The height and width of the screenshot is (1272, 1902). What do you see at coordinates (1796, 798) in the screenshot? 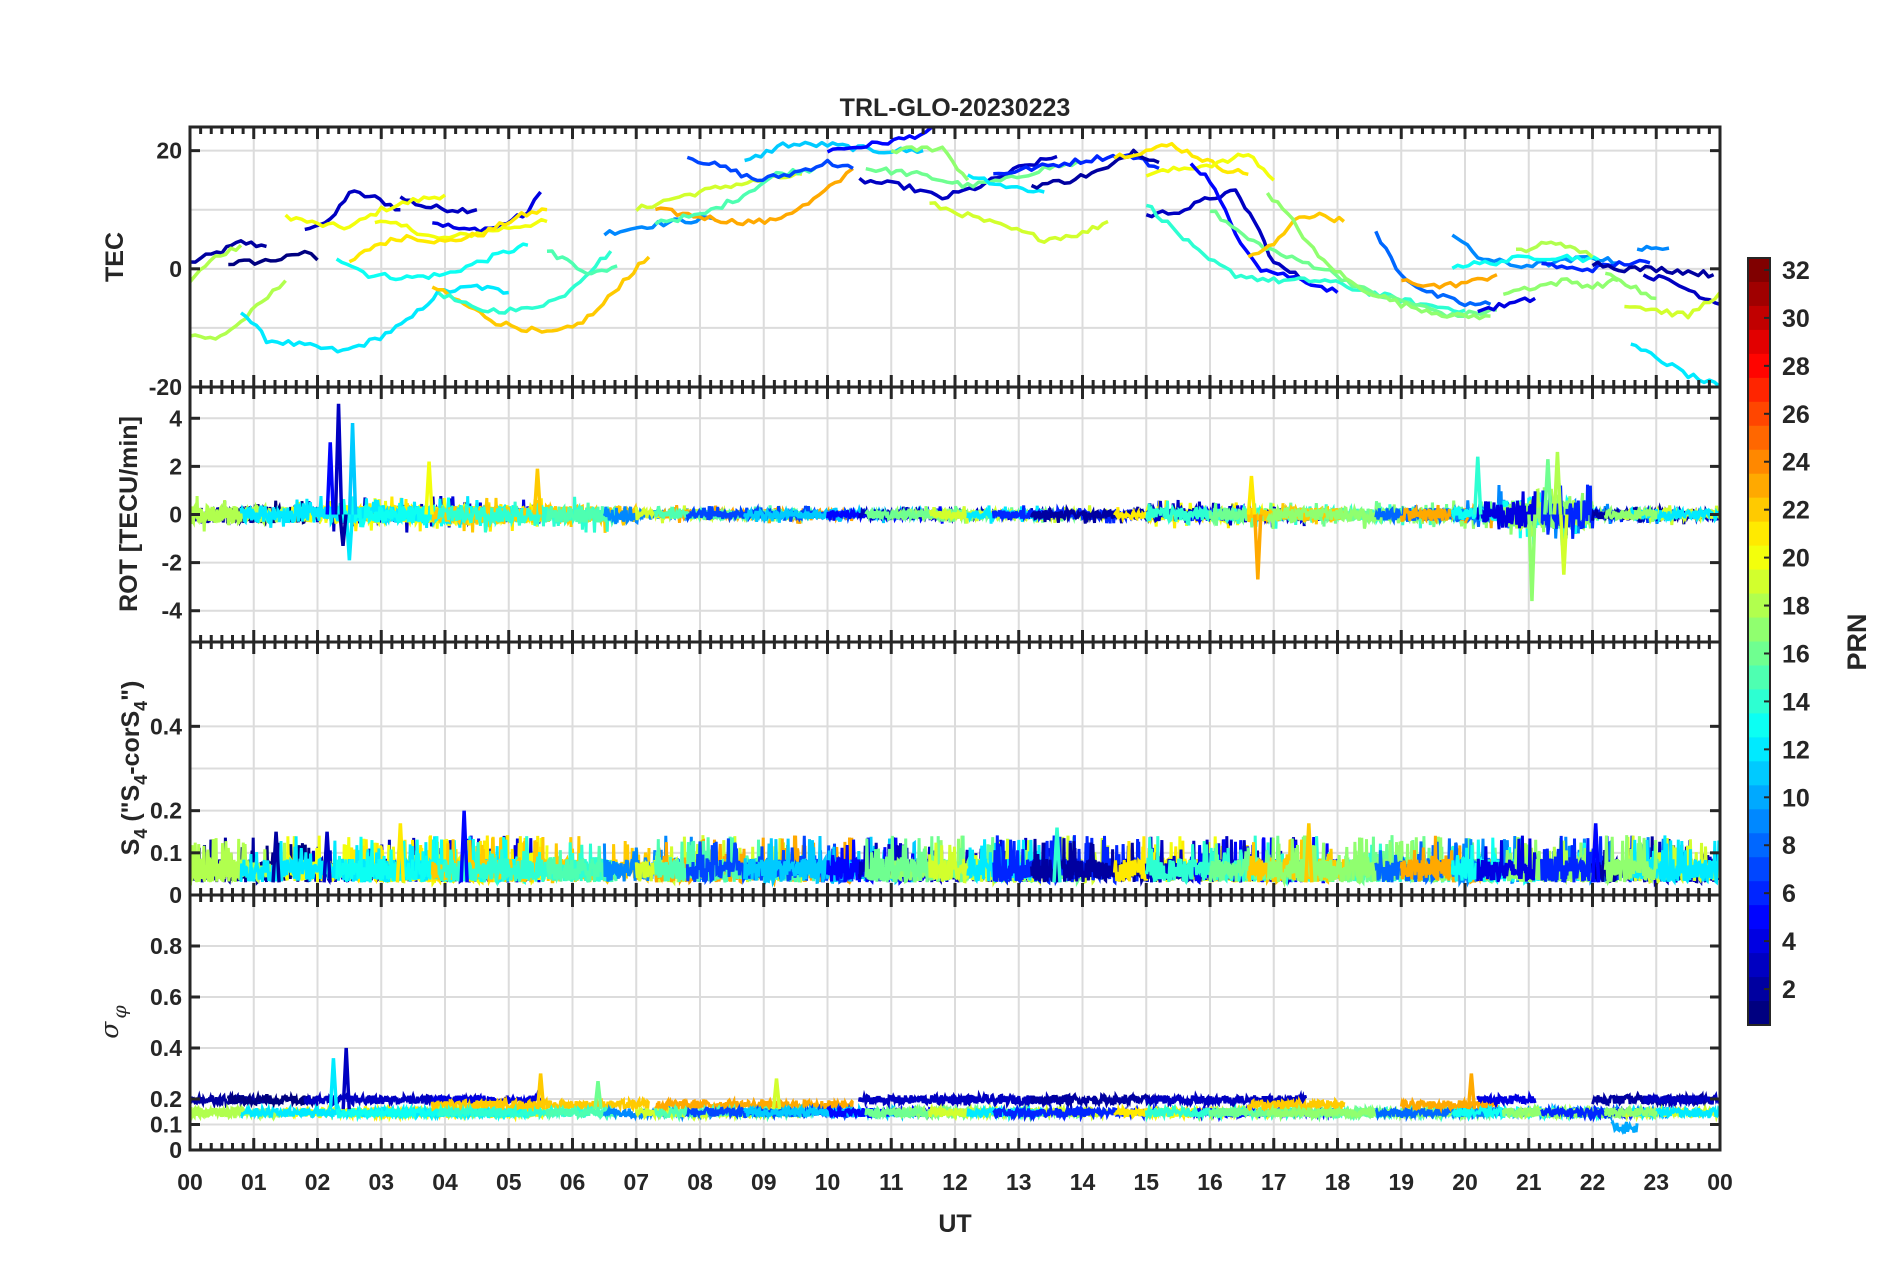
I see `colorbar-tick-label: 10` at bounding box center [1796, 798].